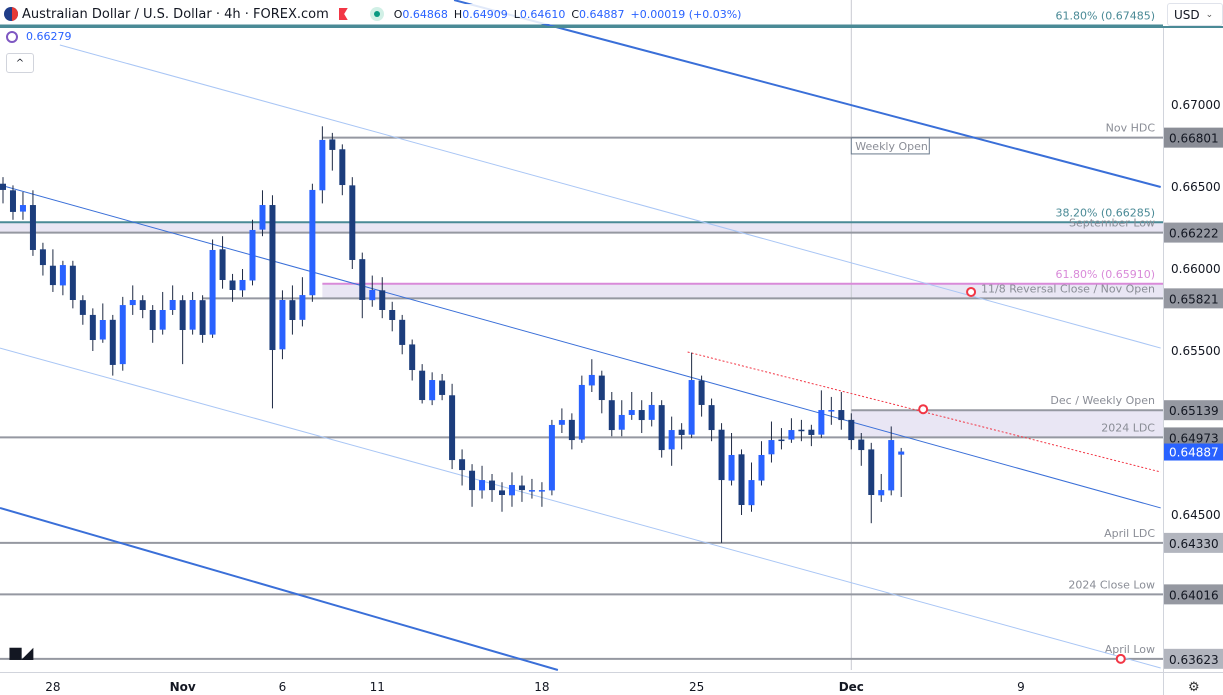  I want to click on settings-gear-icon: ⚙, so click(1194, 687).